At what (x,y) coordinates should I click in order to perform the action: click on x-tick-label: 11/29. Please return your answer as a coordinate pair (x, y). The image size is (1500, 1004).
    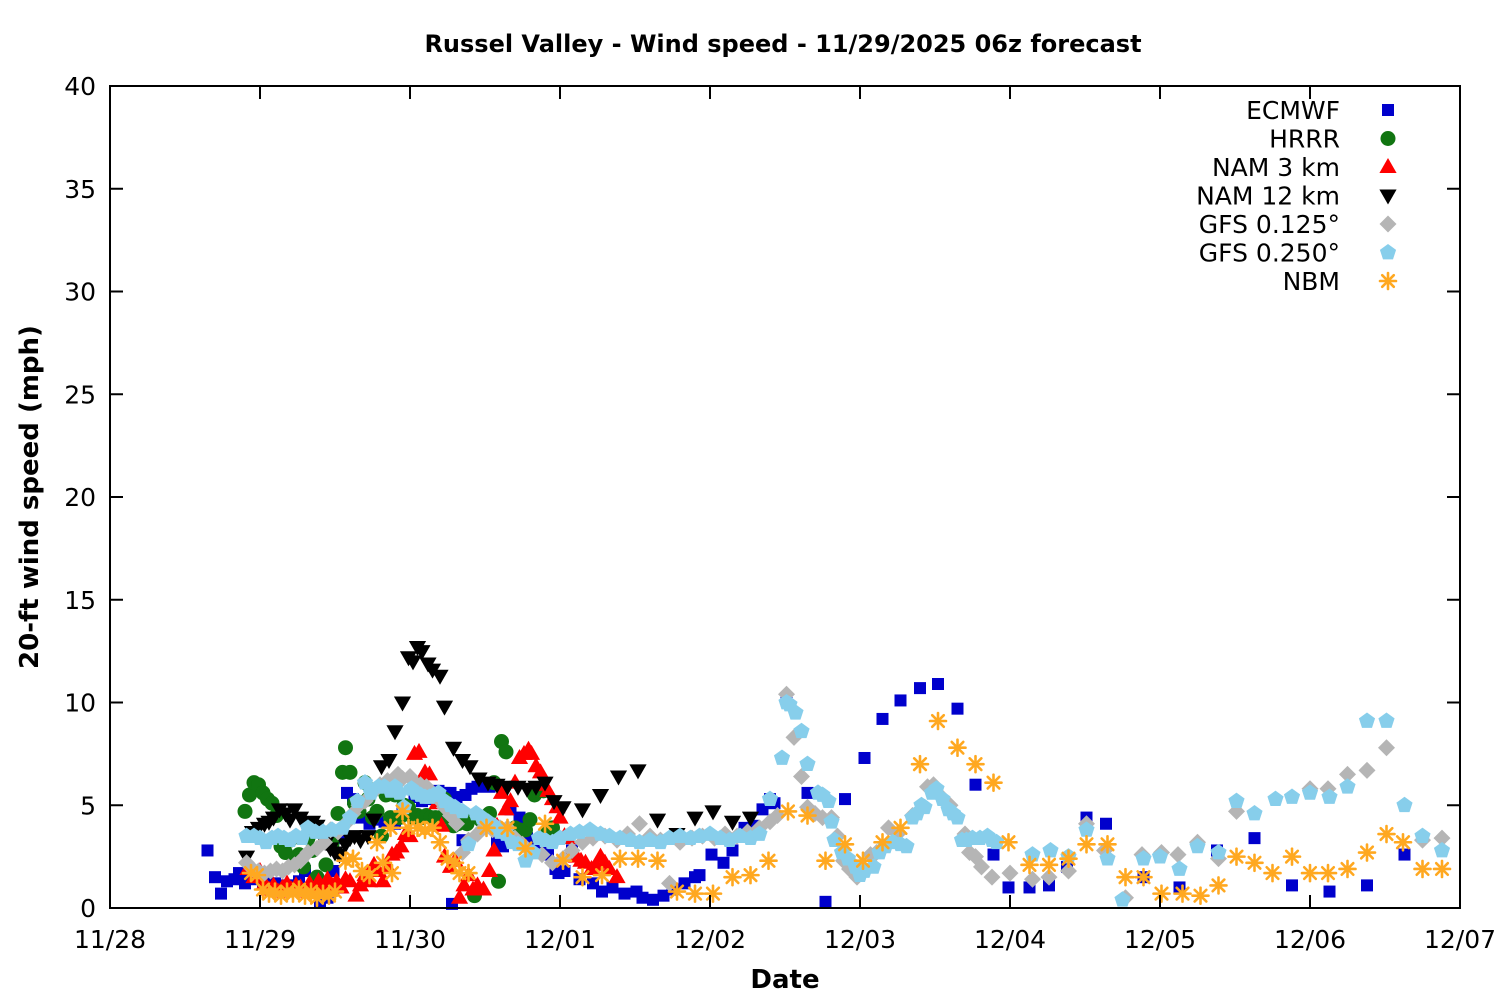
    Looking at the image, I should click on (260, 939).